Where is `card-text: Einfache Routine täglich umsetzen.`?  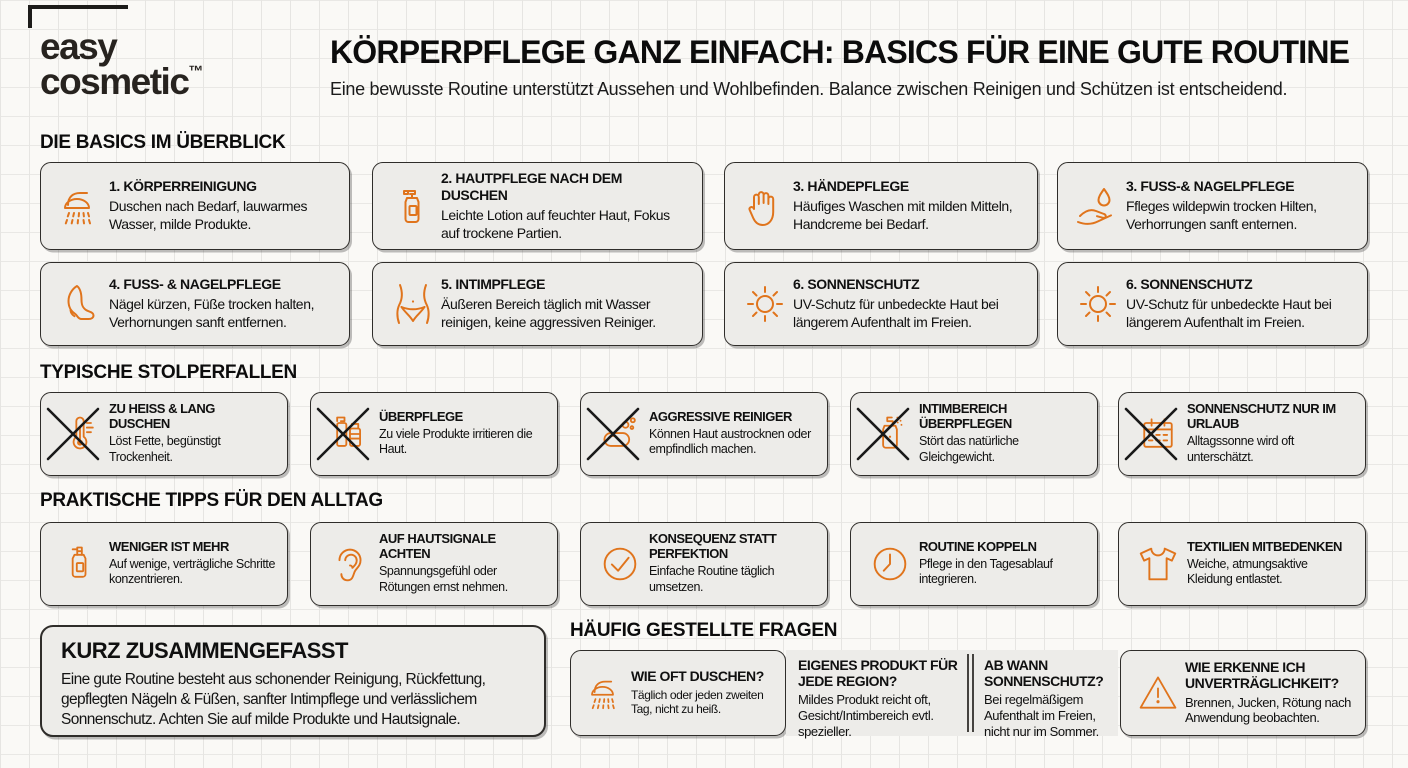
card-text: Einfache Routine täglich umsetzen. is located at coordinates (712, 579).